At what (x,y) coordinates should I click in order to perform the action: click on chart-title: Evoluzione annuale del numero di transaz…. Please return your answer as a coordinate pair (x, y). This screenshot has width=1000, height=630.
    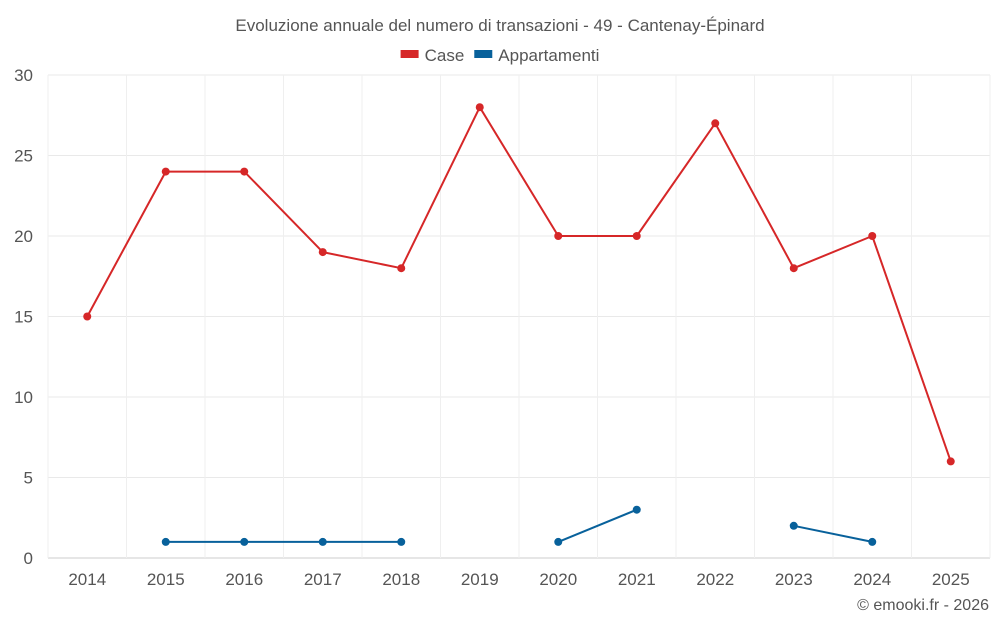
    Looking at the image, I should click on (499, 25).